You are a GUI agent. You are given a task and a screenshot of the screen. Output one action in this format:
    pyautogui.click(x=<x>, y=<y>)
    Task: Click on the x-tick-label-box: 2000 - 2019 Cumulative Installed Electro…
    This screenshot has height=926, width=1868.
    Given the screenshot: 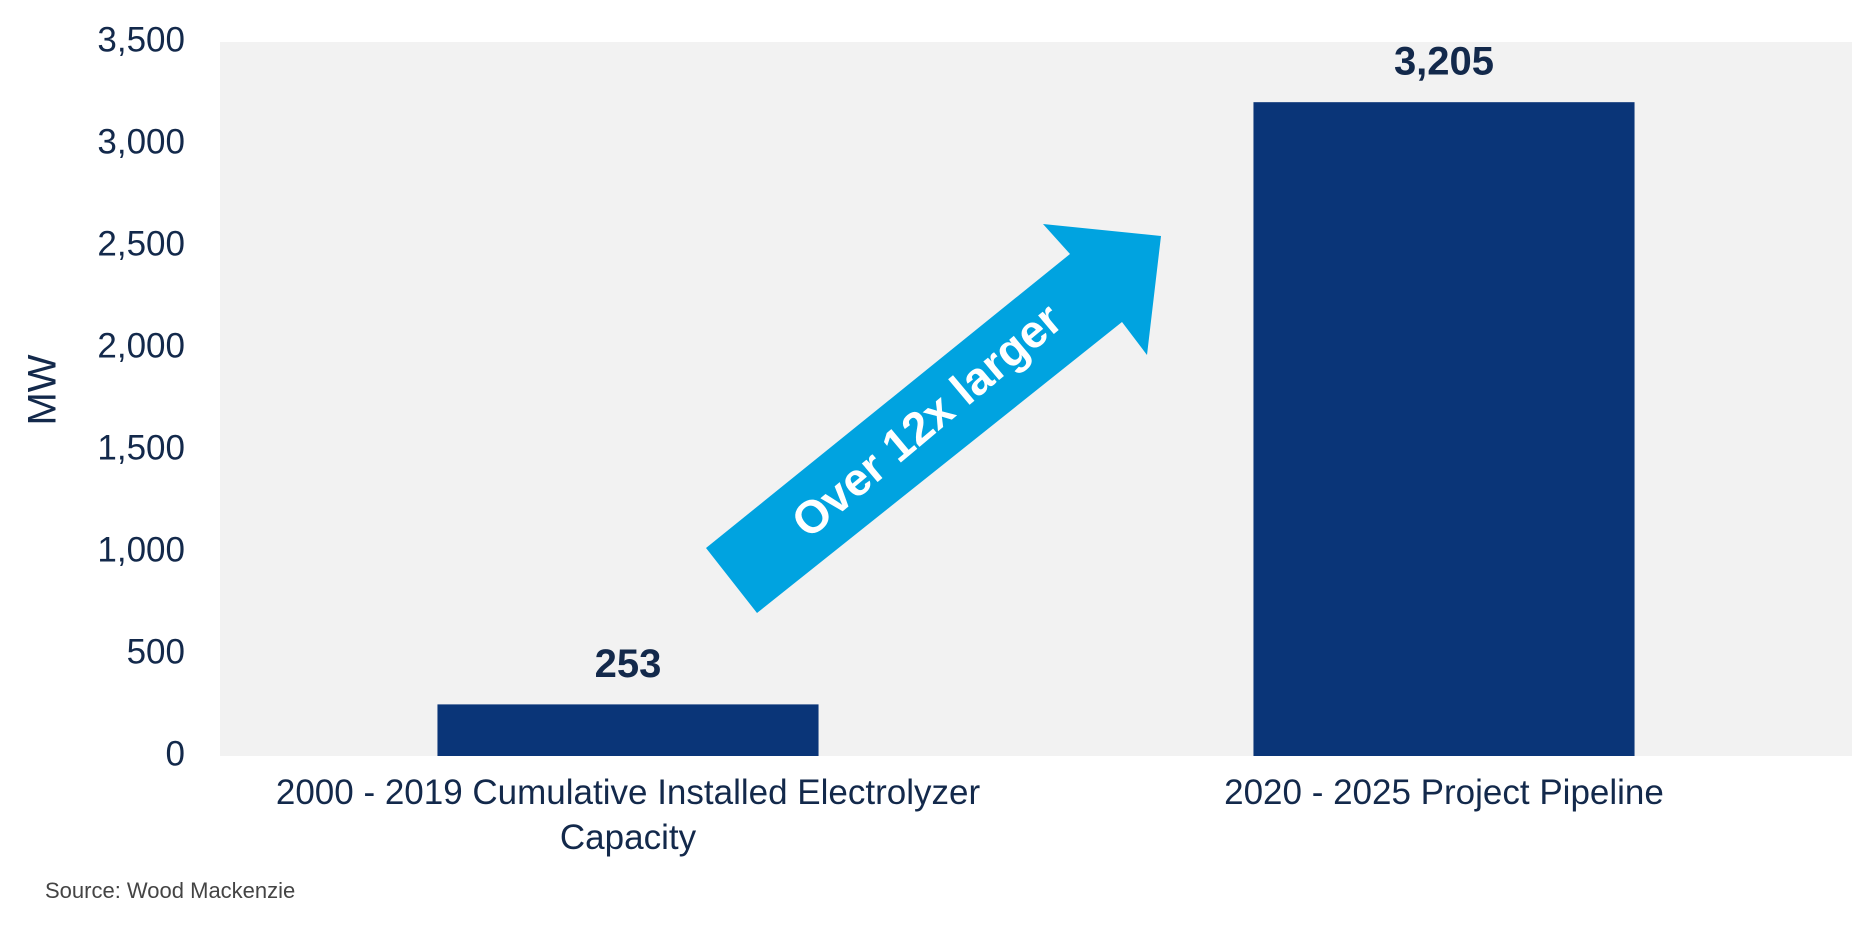 What is the action you would take?
    pyautogui.click(x=628, y=815)
    